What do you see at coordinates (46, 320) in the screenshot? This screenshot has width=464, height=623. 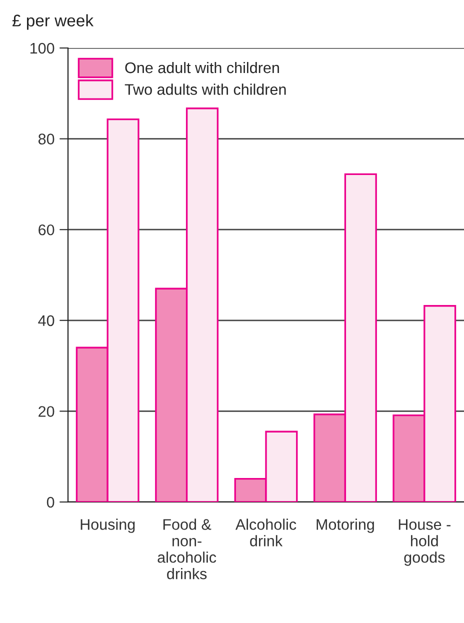 I see `y-tick-label: 40` at bounding box center [46, 320].